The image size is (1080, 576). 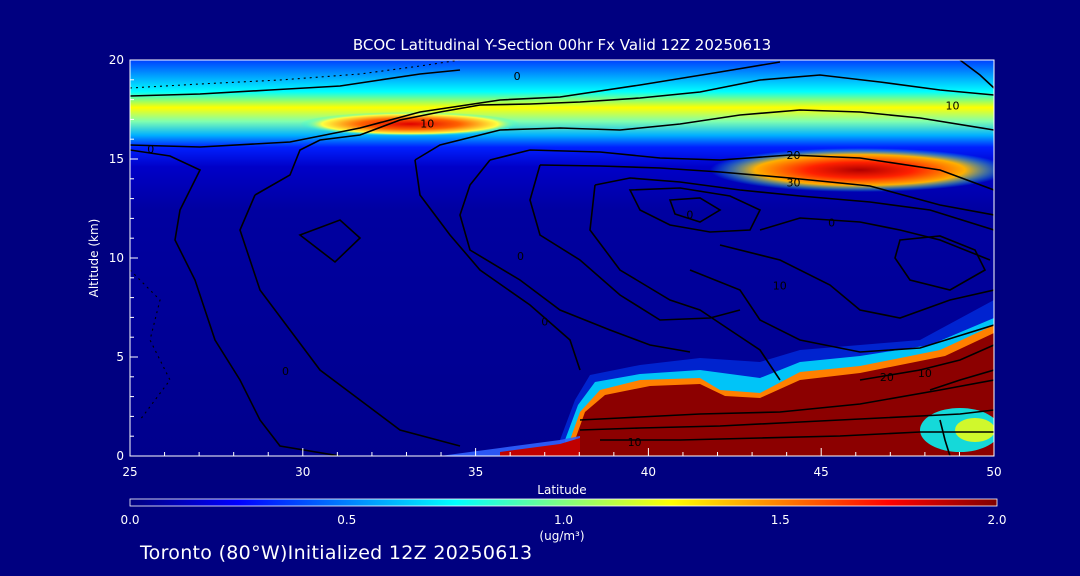 What do you see at coordinates (780, 520) in the screenshot?
I see `colorbar-tick-label: 1.5` at bounding box center [780, 520].